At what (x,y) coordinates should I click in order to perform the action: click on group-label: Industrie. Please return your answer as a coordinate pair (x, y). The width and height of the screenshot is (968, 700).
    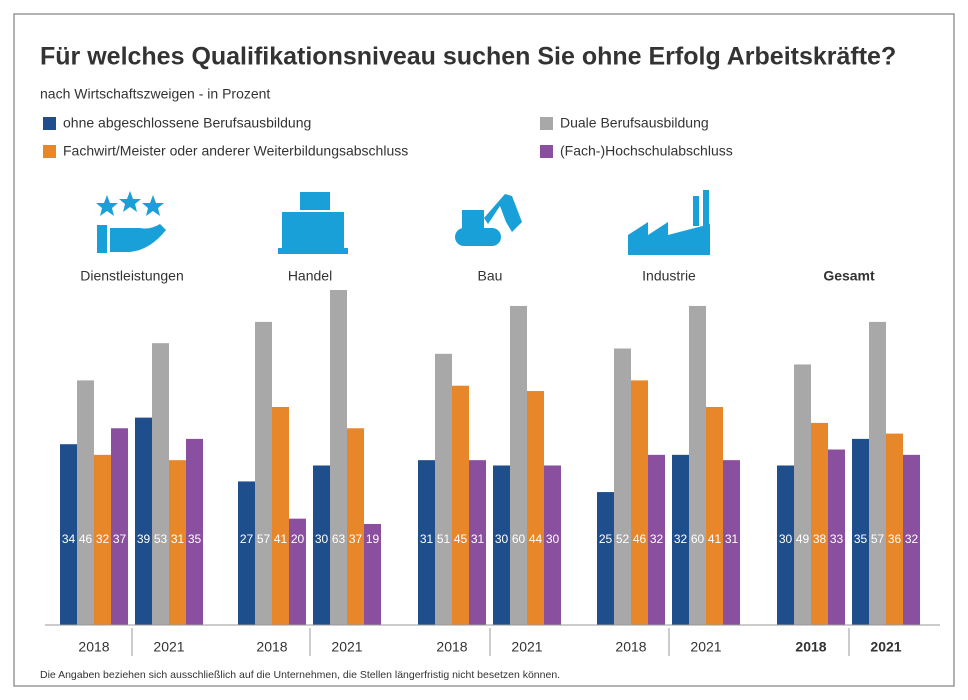
    Looking at the image, I should click on (669, 276).